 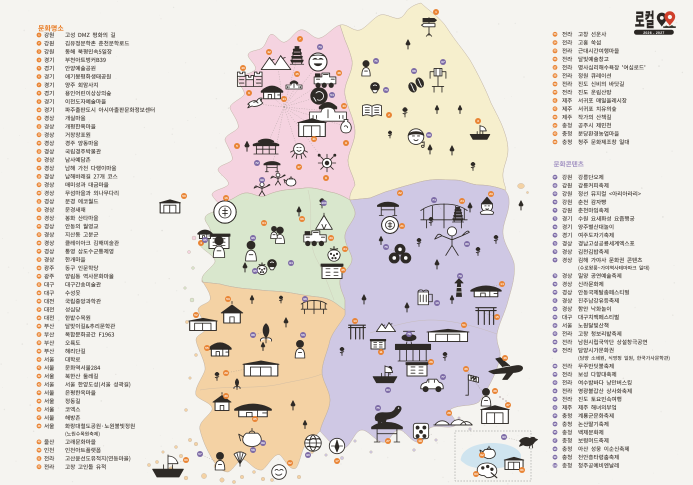 I want to click on svg-text: 78, so click(x=555, y=276).